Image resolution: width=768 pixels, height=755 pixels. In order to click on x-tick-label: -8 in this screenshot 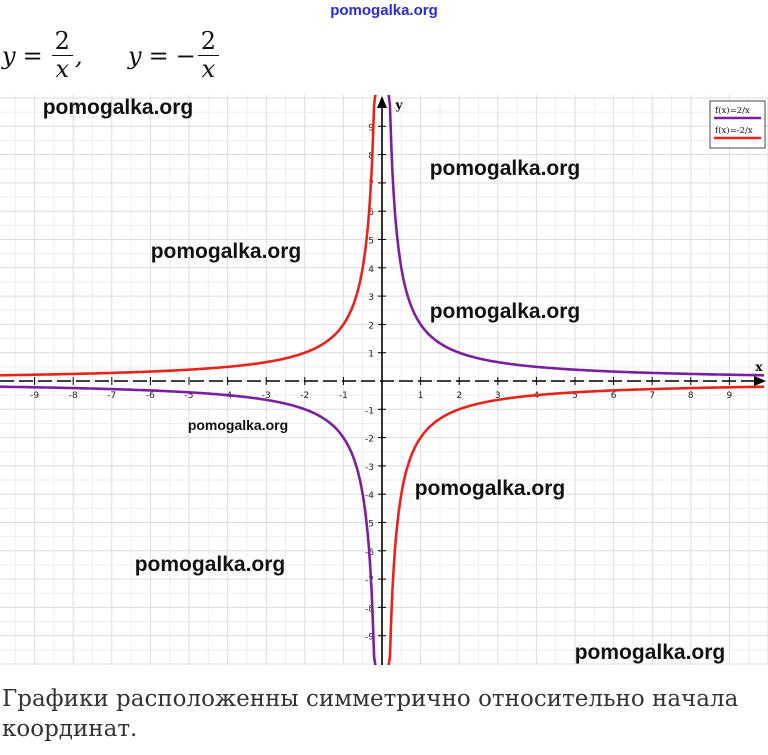, I will do `click(73, 396)`.